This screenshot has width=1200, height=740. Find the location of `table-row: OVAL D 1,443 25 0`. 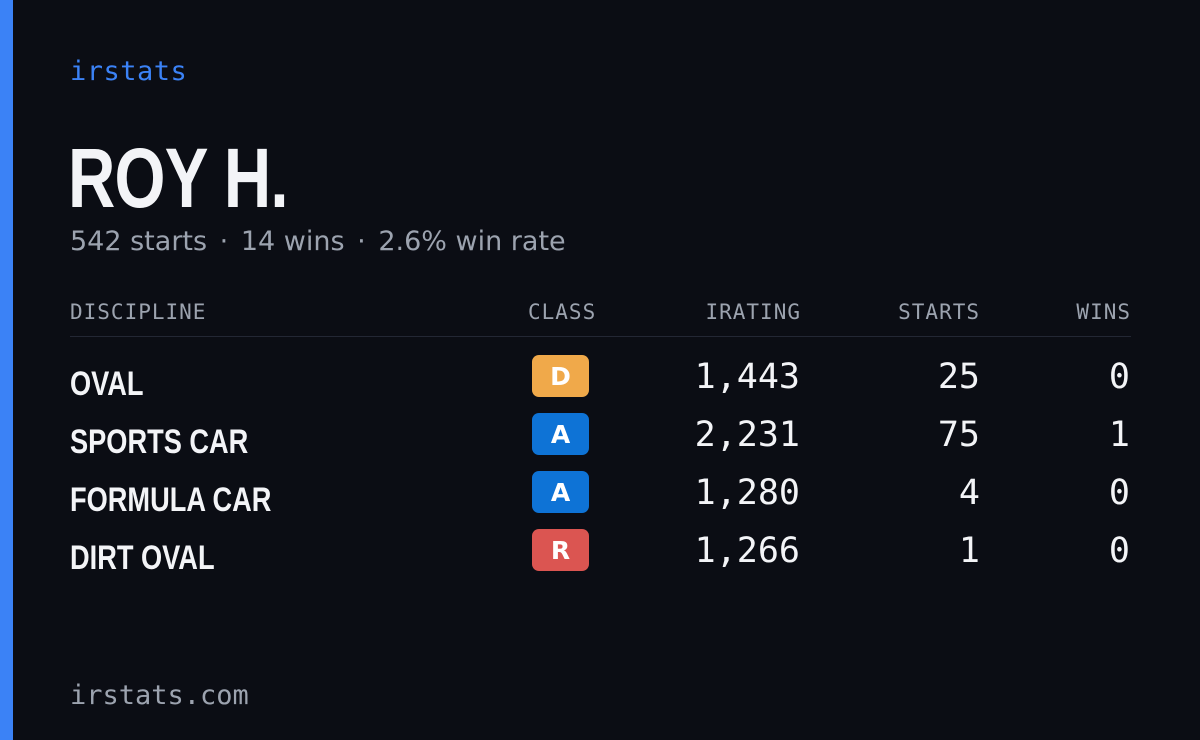

table-row: OVAL D 1,443 25 0 is located at coordinates (600, 382).